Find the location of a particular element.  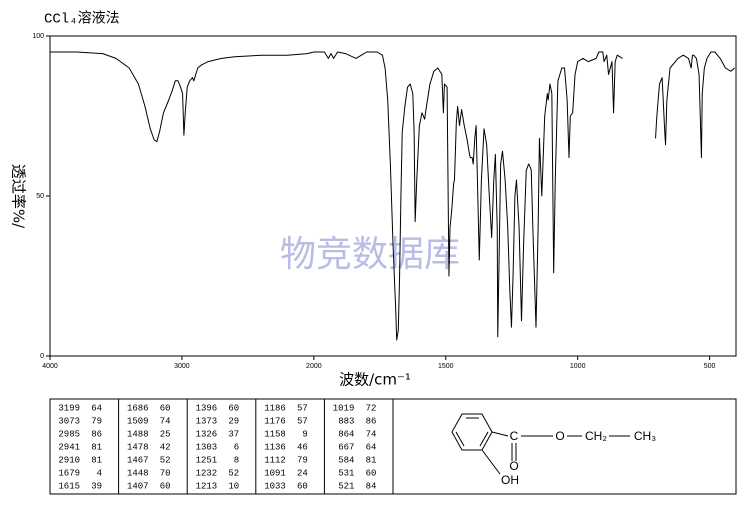

atom-label: OH is located at coordinates (510, 480).